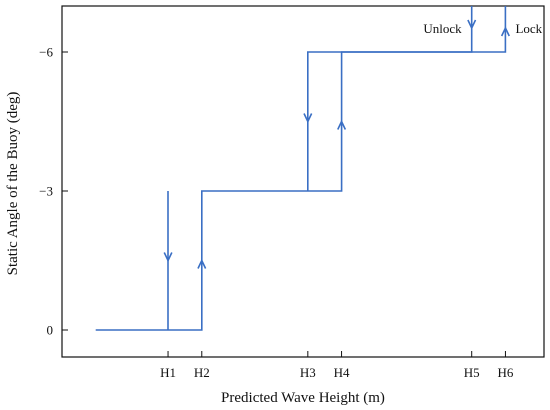  I want to click on x-tick-label-h3: H3, so click(308, 372).